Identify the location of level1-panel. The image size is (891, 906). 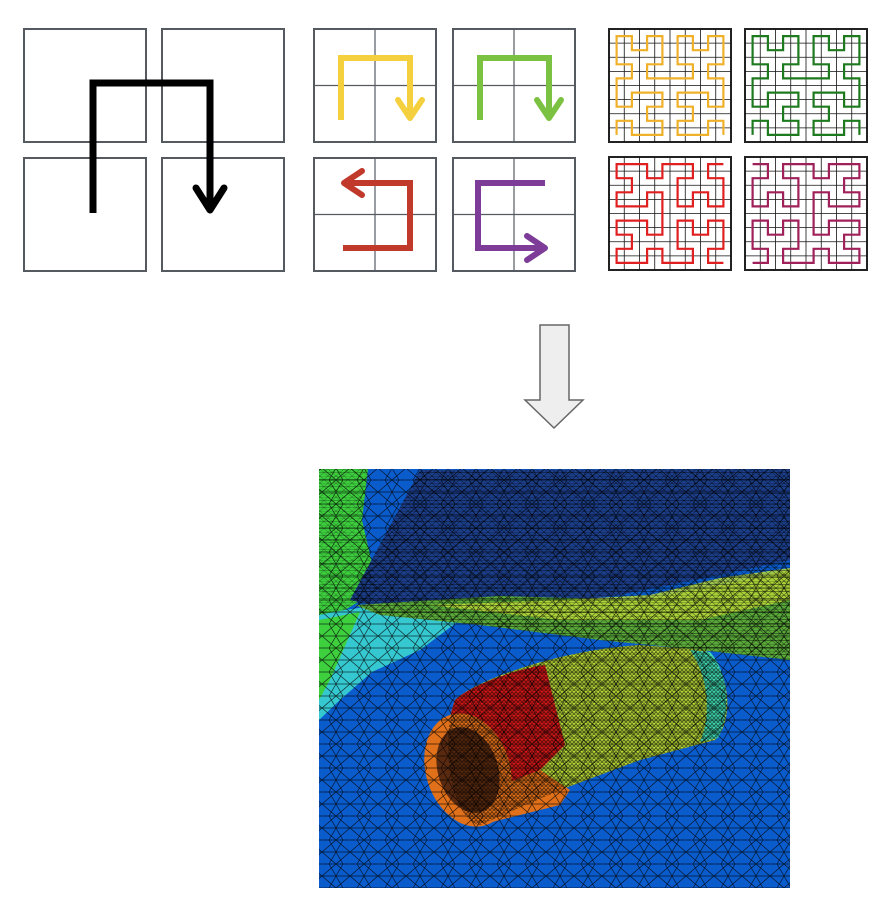
(154, 150).